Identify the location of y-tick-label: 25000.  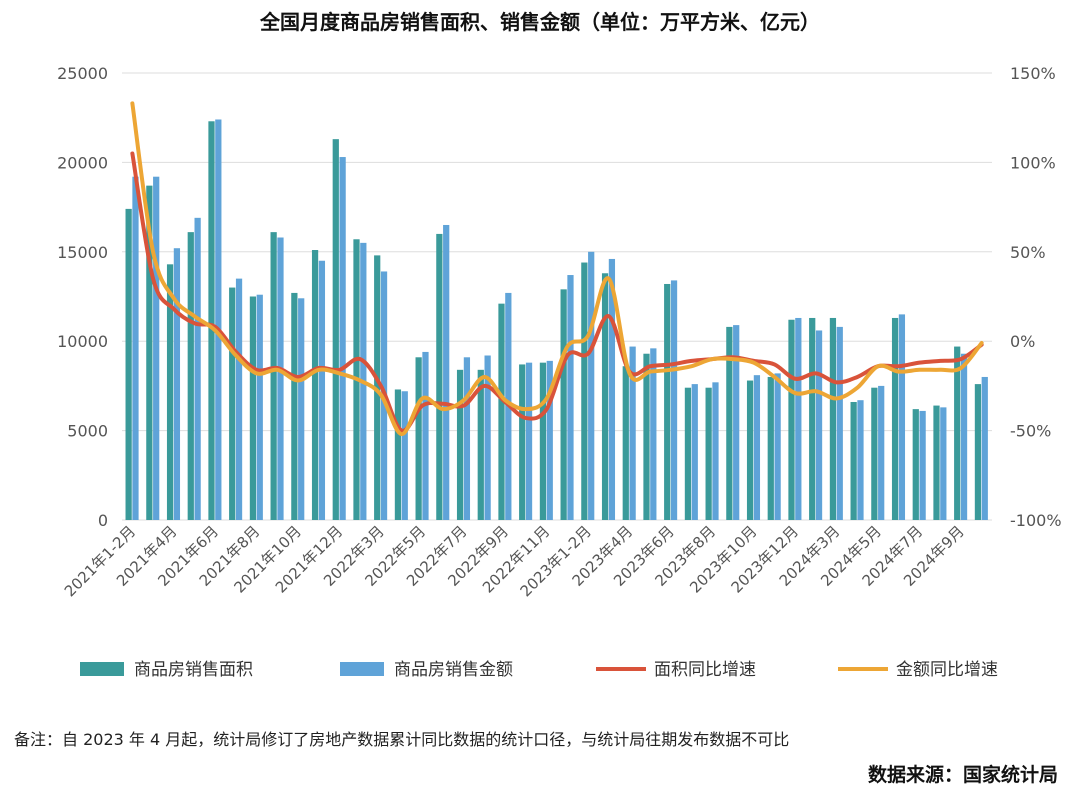
(82, 73).